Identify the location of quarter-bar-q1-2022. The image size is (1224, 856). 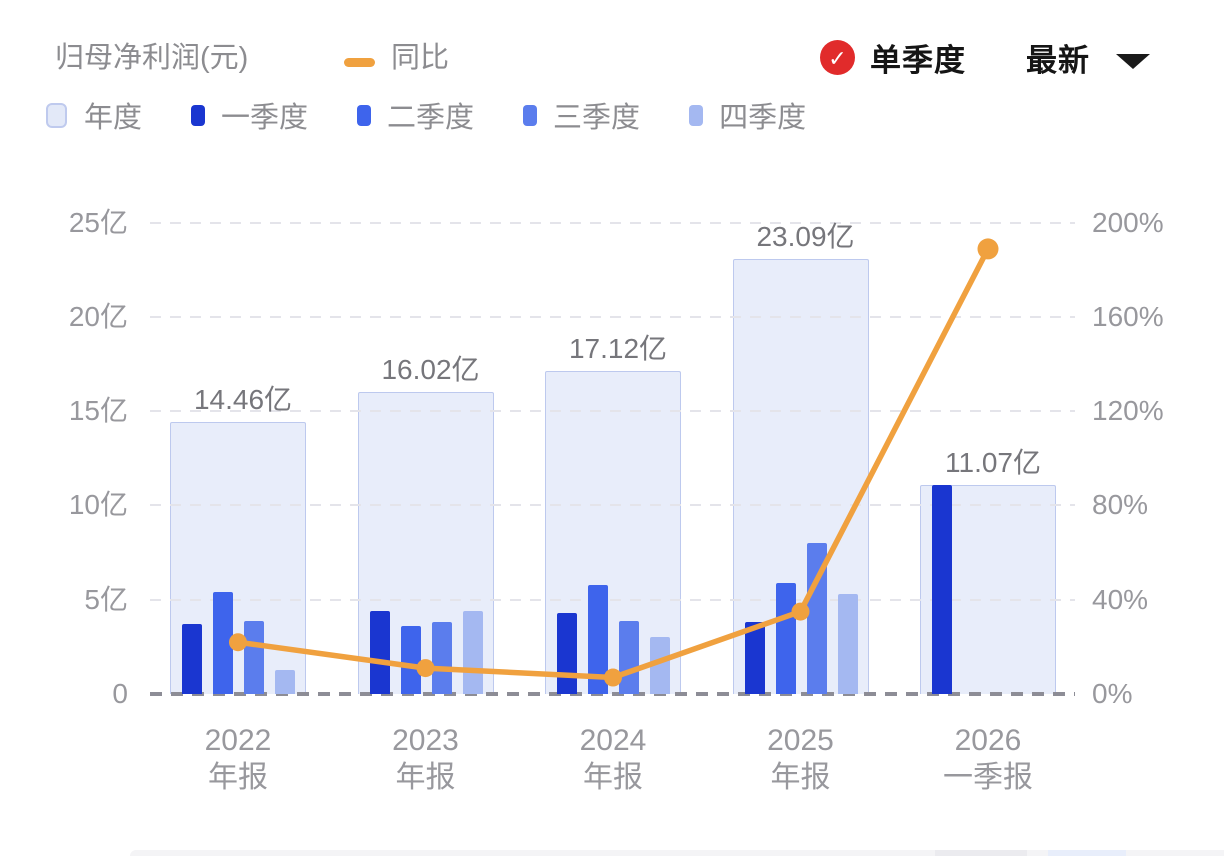
(192, 659).